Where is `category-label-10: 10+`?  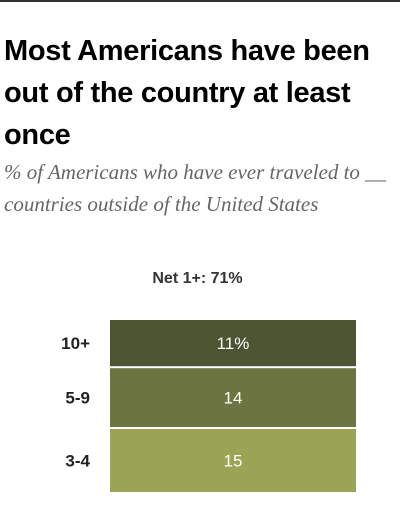 category-label-10: 10+ is located at coordinates (75, 343).